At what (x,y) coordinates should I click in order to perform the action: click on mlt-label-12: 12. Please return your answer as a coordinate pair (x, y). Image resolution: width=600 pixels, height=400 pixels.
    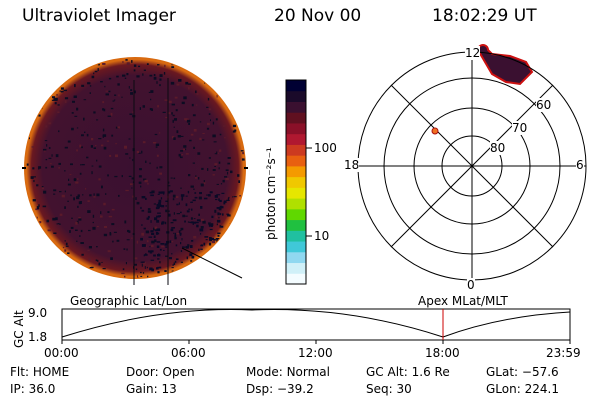
    Looking at the image, I should click on (473, 53).